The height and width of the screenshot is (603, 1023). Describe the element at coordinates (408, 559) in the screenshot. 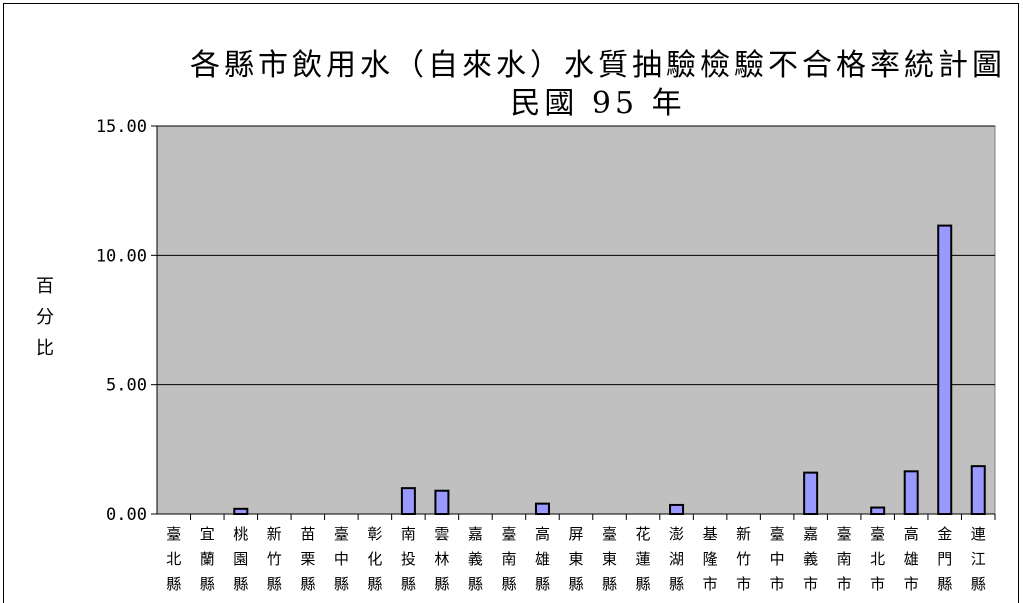

I see `x-tick-label: 投` at that location.